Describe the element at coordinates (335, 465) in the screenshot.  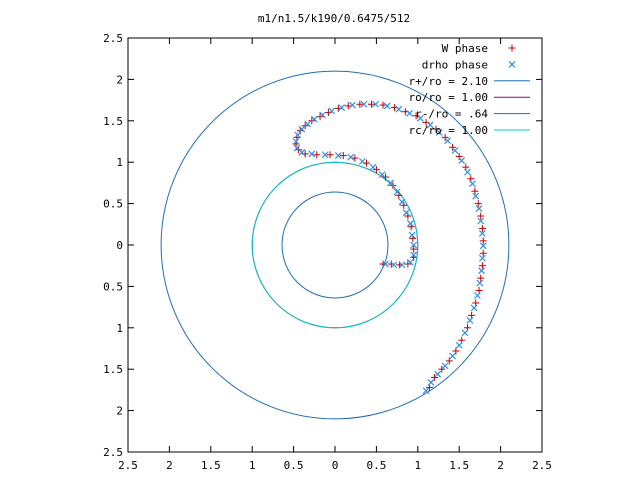
I see `x-tick-label: 0` at that location.